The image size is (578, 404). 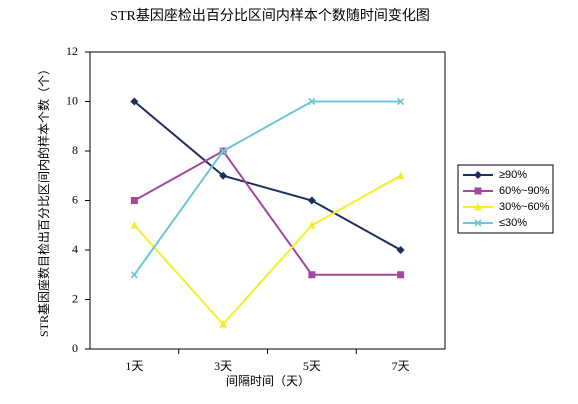 I want to click on y-axis-label: STR基因座数目检出百分比区间内的样本个数（个）, so click(x=43, y=200).